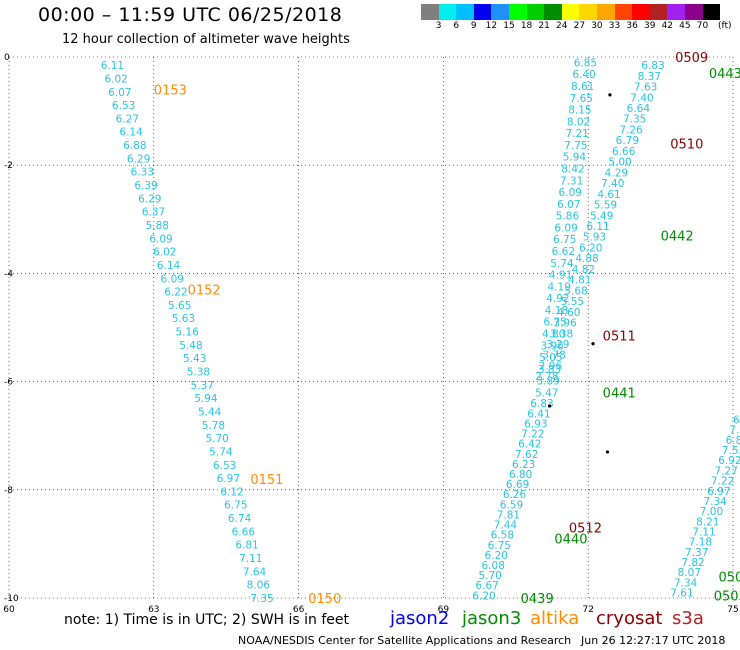 Image resolution: width=740 pixels, height=650 pixels. What do you see at coordinates (194, 359) in the screenshot?
I see `swh-value-altika: 5.43` at bounding box center [194, 359].